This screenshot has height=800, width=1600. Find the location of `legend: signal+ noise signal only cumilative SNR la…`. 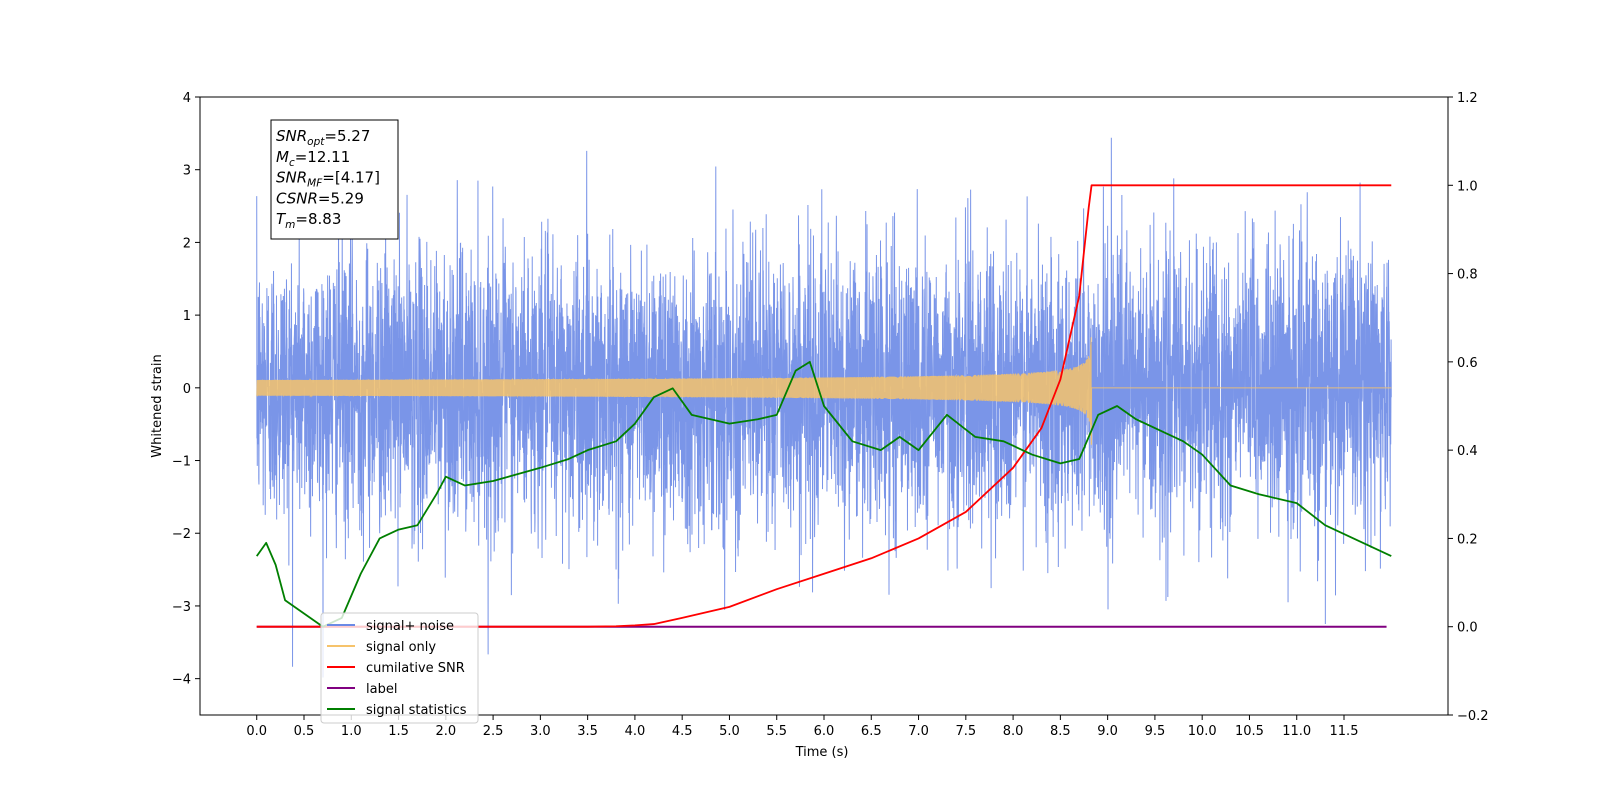

legend: signal+ noise signal only cumilative SNR la… is located at coordinates (399, 668).